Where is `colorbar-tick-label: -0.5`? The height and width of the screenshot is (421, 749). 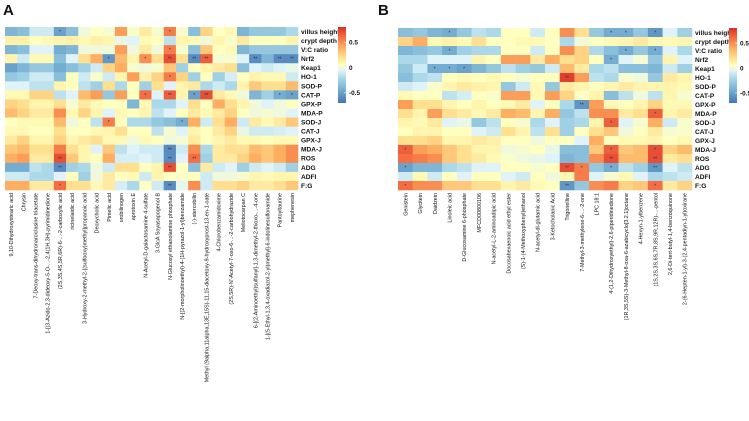
colorbar-tick-label: -0.5 is located at coordinates (744, 93).